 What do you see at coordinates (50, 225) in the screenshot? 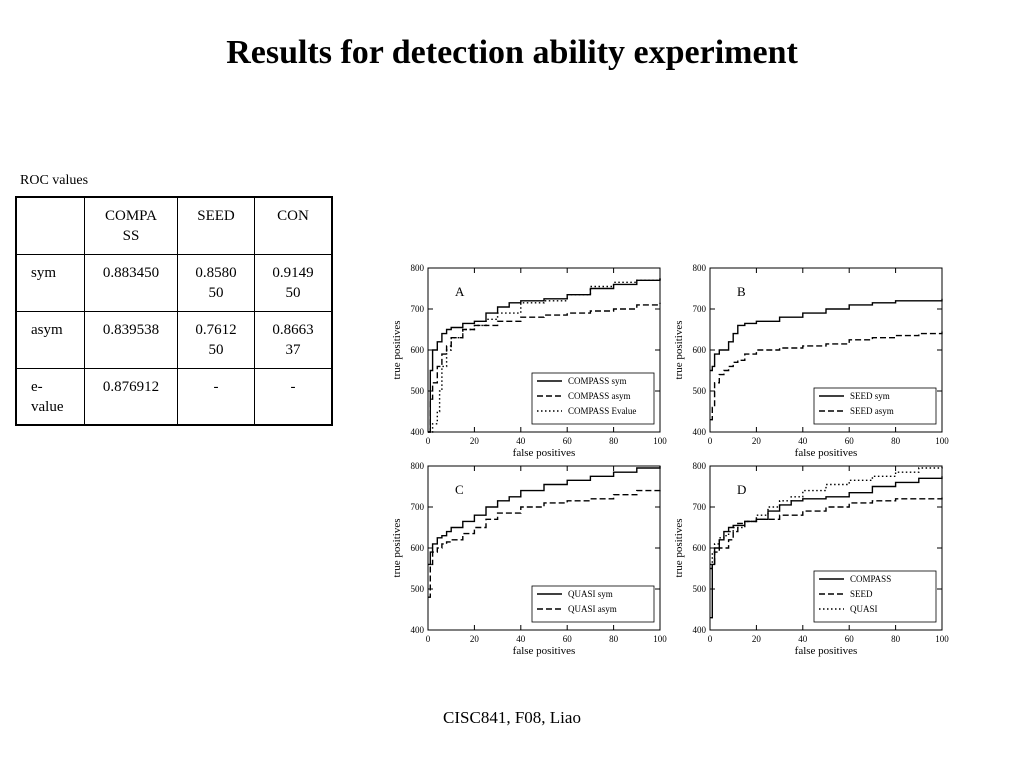
I see `table-header-cell` at bounding box center [50, 225].